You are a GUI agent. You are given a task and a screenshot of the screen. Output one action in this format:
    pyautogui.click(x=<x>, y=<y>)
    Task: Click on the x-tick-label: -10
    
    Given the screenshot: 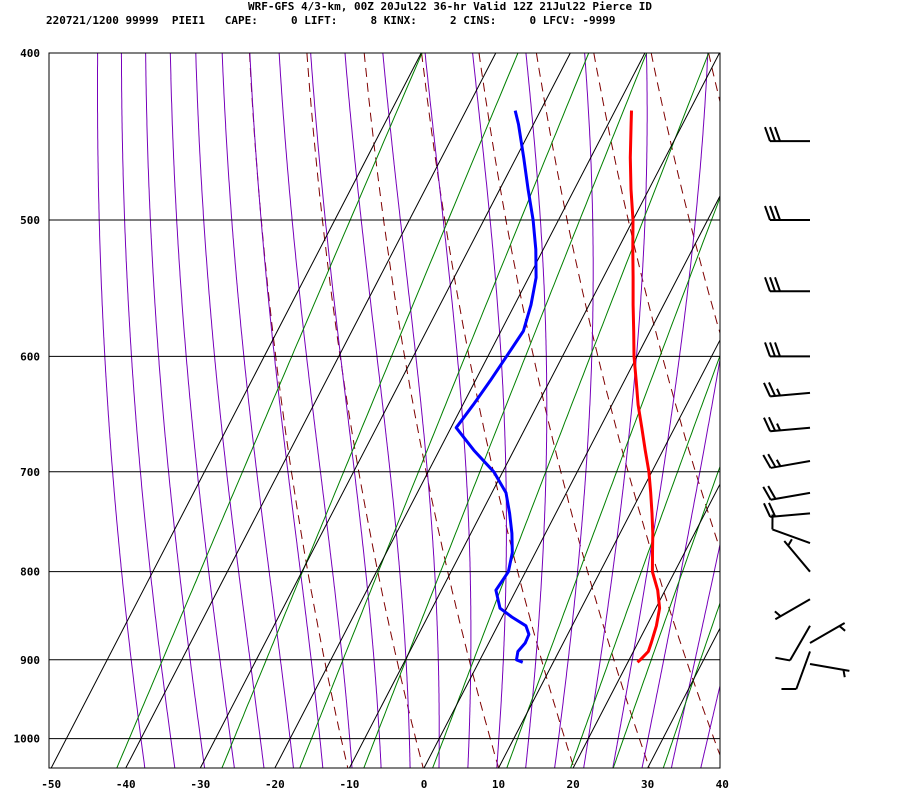 What is the action you would take?
    pyautogui.click(x=350, y=784)
    